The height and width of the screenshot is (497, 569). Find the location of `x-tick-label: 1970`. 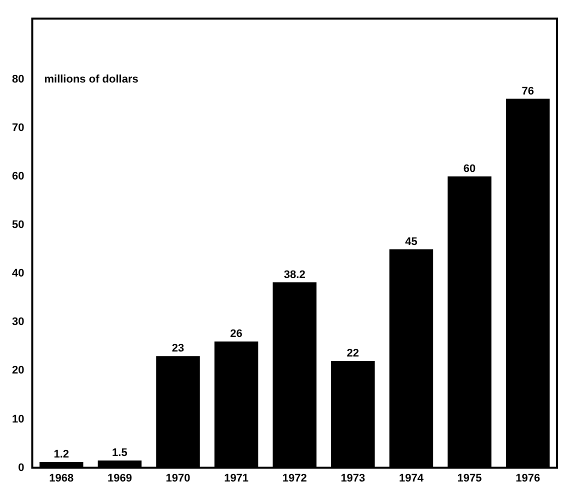

x-tick-label: 1970 is located at coordinates (178, 478).